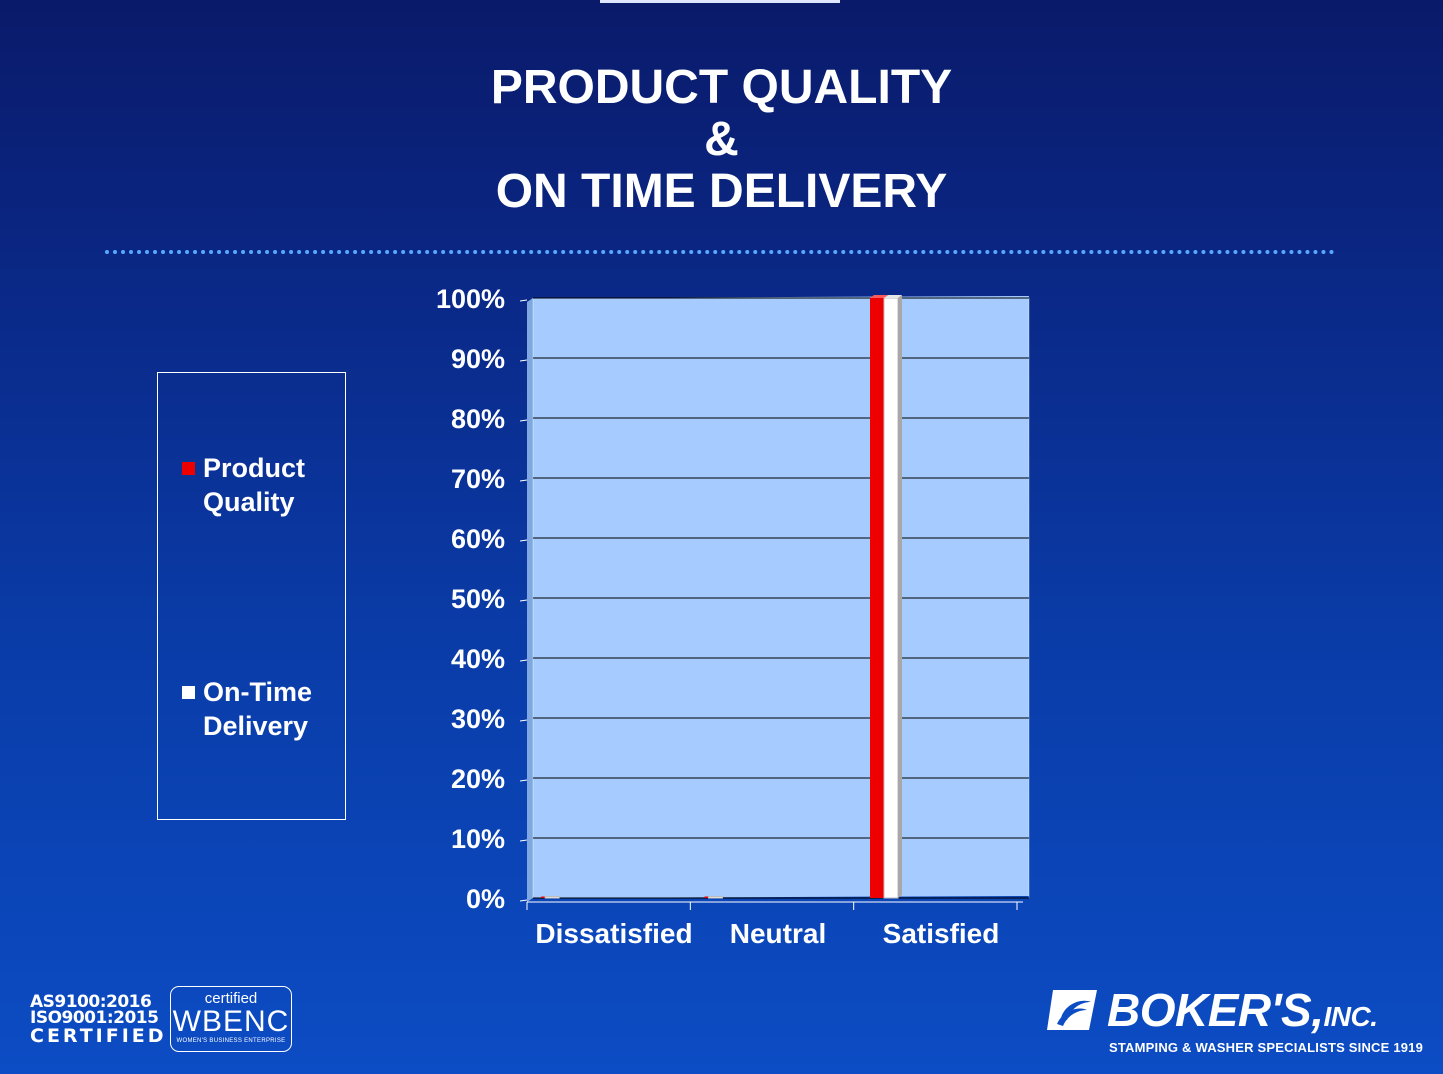 This screenshot has width=1443, height=1074. Describe the element at coordinates (1215, 1010) in the screenshot. I see `bokers-name-text: BOKER'S,` at that location.